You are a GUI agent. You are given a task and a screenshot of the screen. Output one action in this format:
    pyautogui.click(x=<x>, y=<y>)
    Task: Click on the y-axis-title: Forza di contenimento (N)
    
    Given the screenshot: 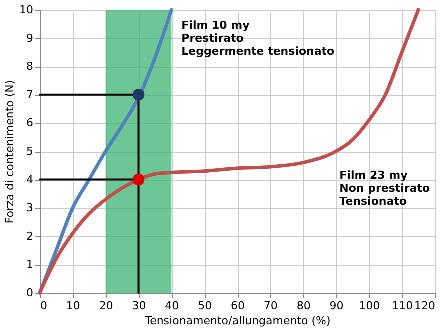 What is the action you would take?
    pyautogui.click(x=10, y=152)
    